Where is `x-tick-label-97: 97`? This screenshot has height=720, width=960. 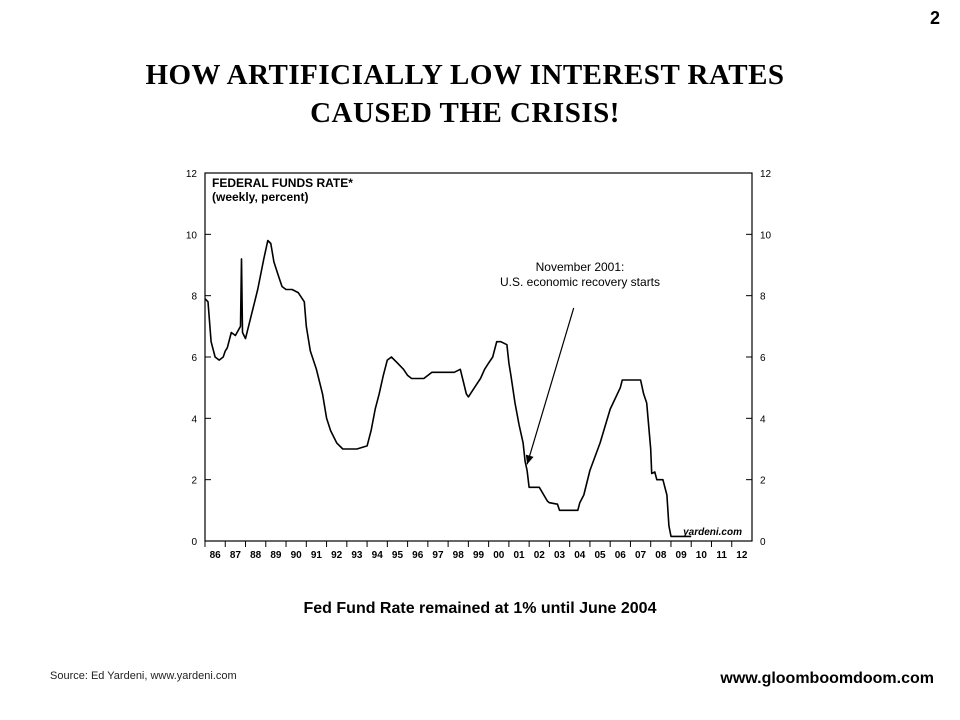
x-tick-label-97: 97 is located at coordinates (438, 555).